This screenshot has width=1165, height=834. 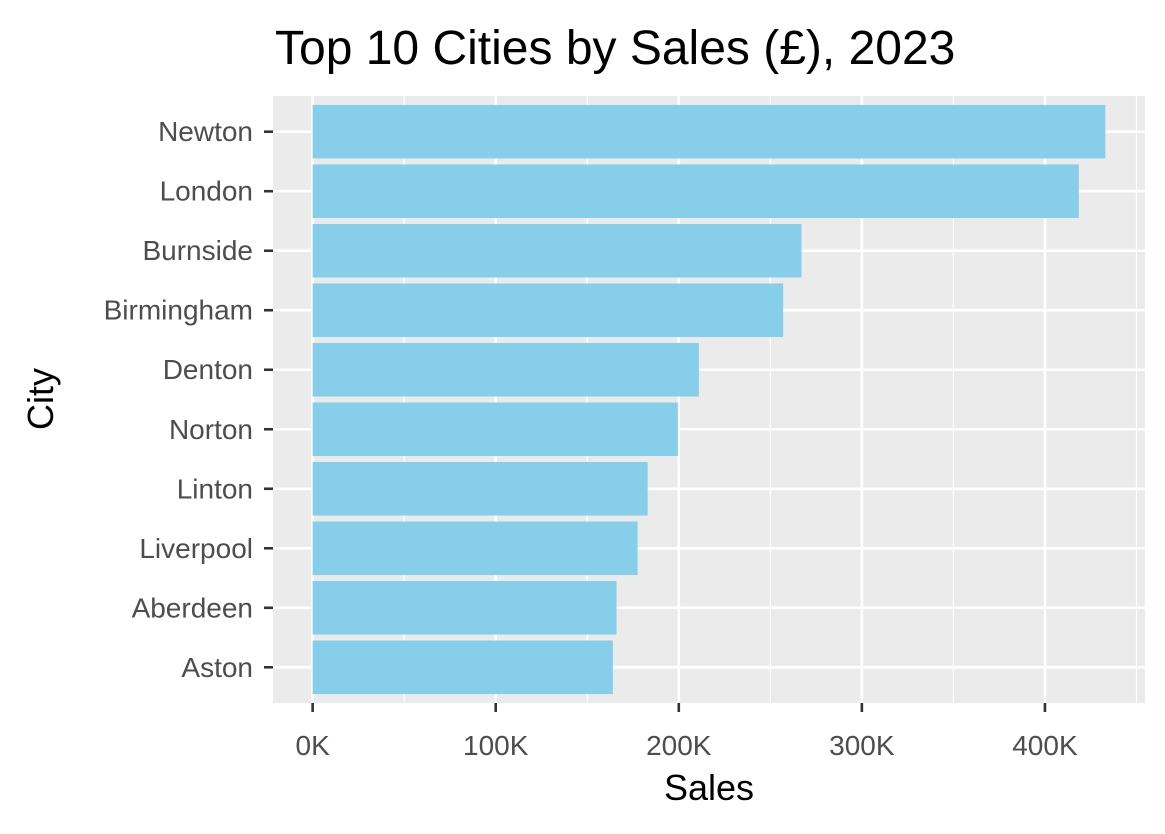 I want to click on x-axis: 0K 100K 200K 300K 400K, so click(x=687, y=732).